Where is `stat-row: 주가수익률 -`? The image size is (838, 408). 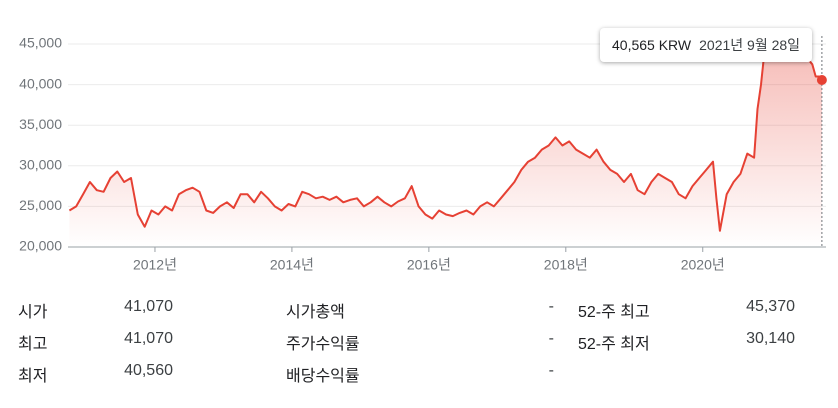 stat-row: 주가수익률 - is located at coordinates (420, 341).